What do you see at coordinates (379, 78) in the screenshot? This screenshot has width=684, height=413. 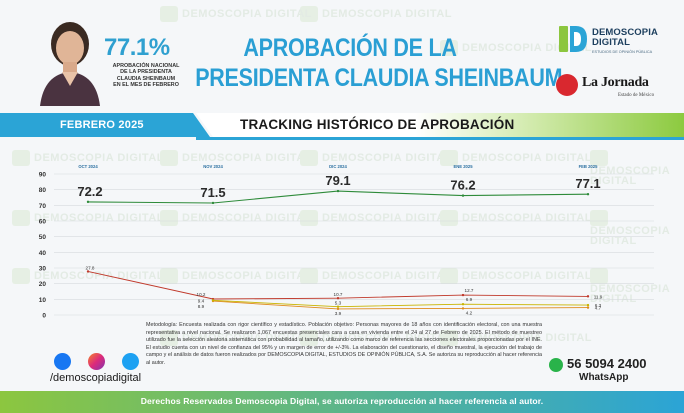 I see `title-line: PRESIDENTA CLAUDIA SHEINBAUM` at bounding box center [379, 78].